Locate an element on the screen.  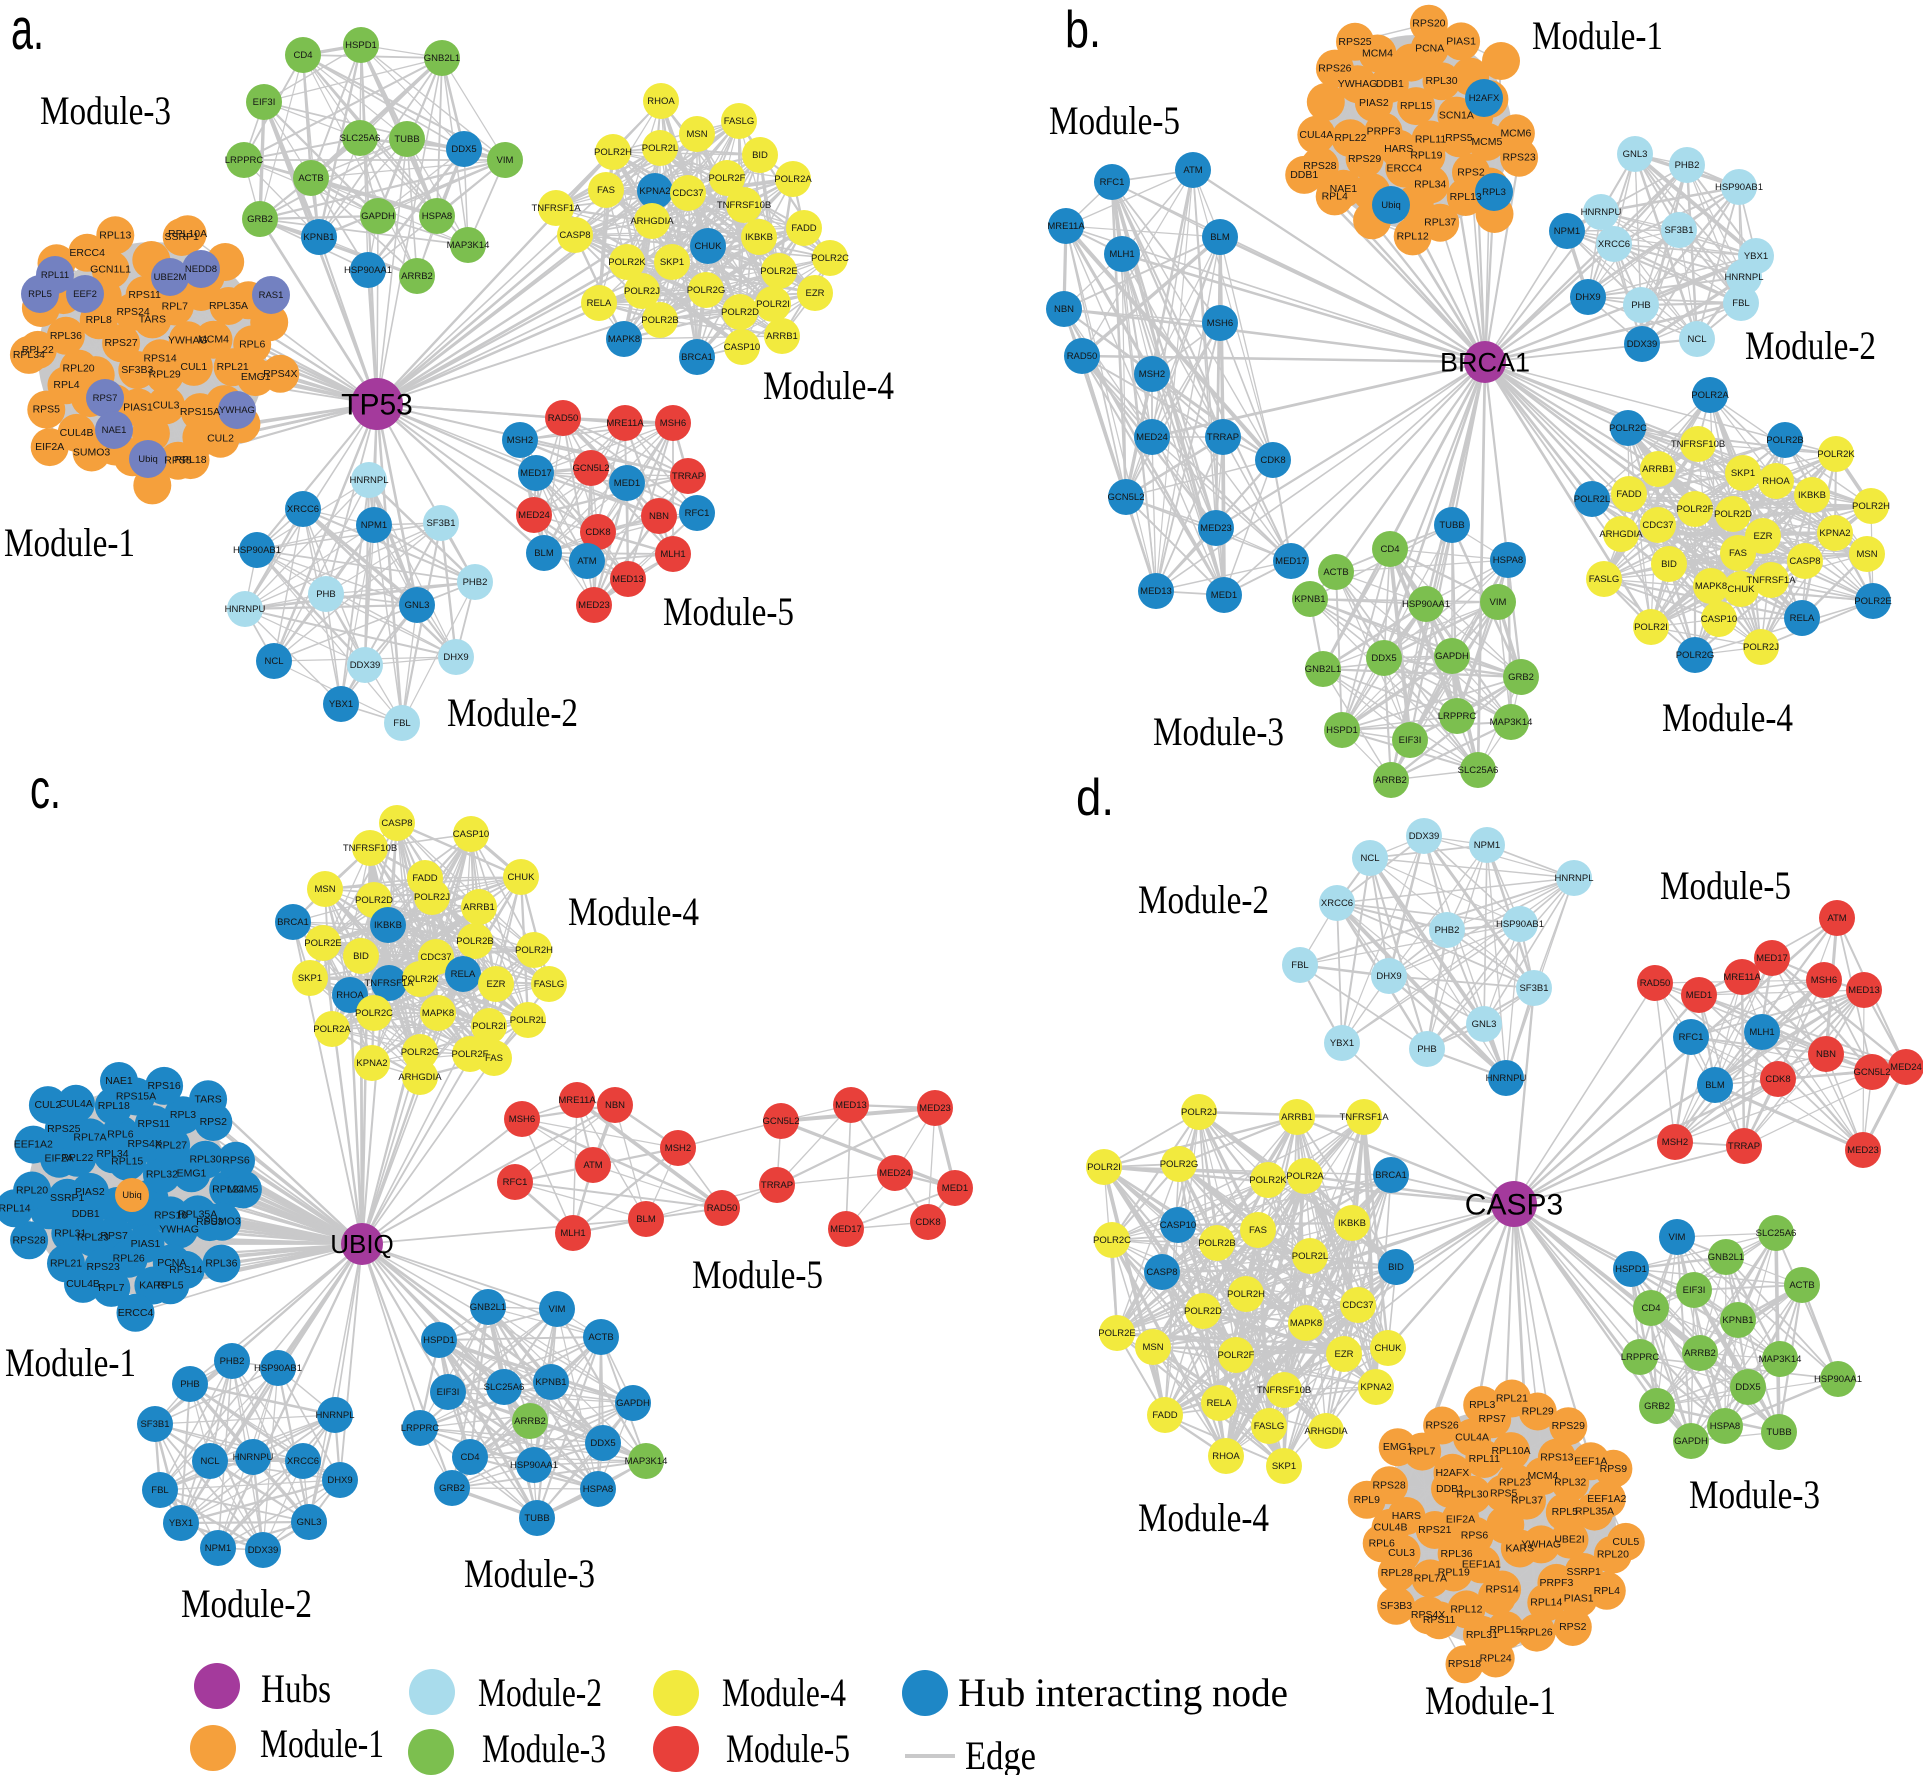
svg-text: SUMO3 is located at coordinates (92, 453).